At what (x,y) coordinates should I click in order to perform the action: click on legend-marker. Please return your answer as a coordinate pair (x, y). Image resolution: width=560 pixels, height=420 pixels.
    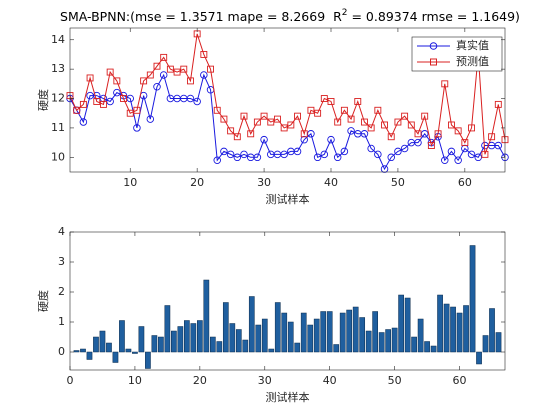
    Looking at the image, I should click on (433, 62).